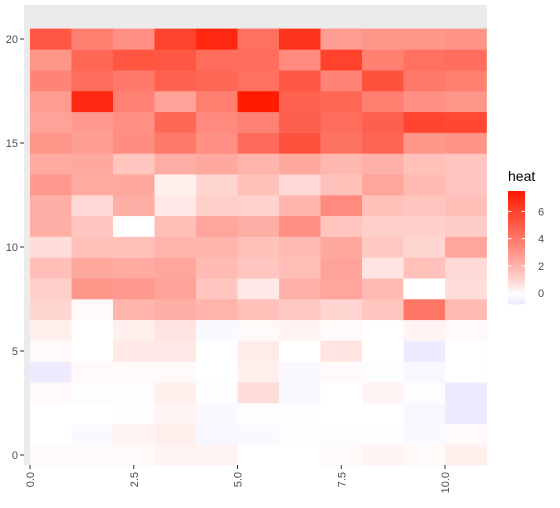 This screenshot has height=508, width=560. What do you see at coordinates (521, 176) in the screenshot?
I see `legend-title: heat` at bounding box center [521, 176].